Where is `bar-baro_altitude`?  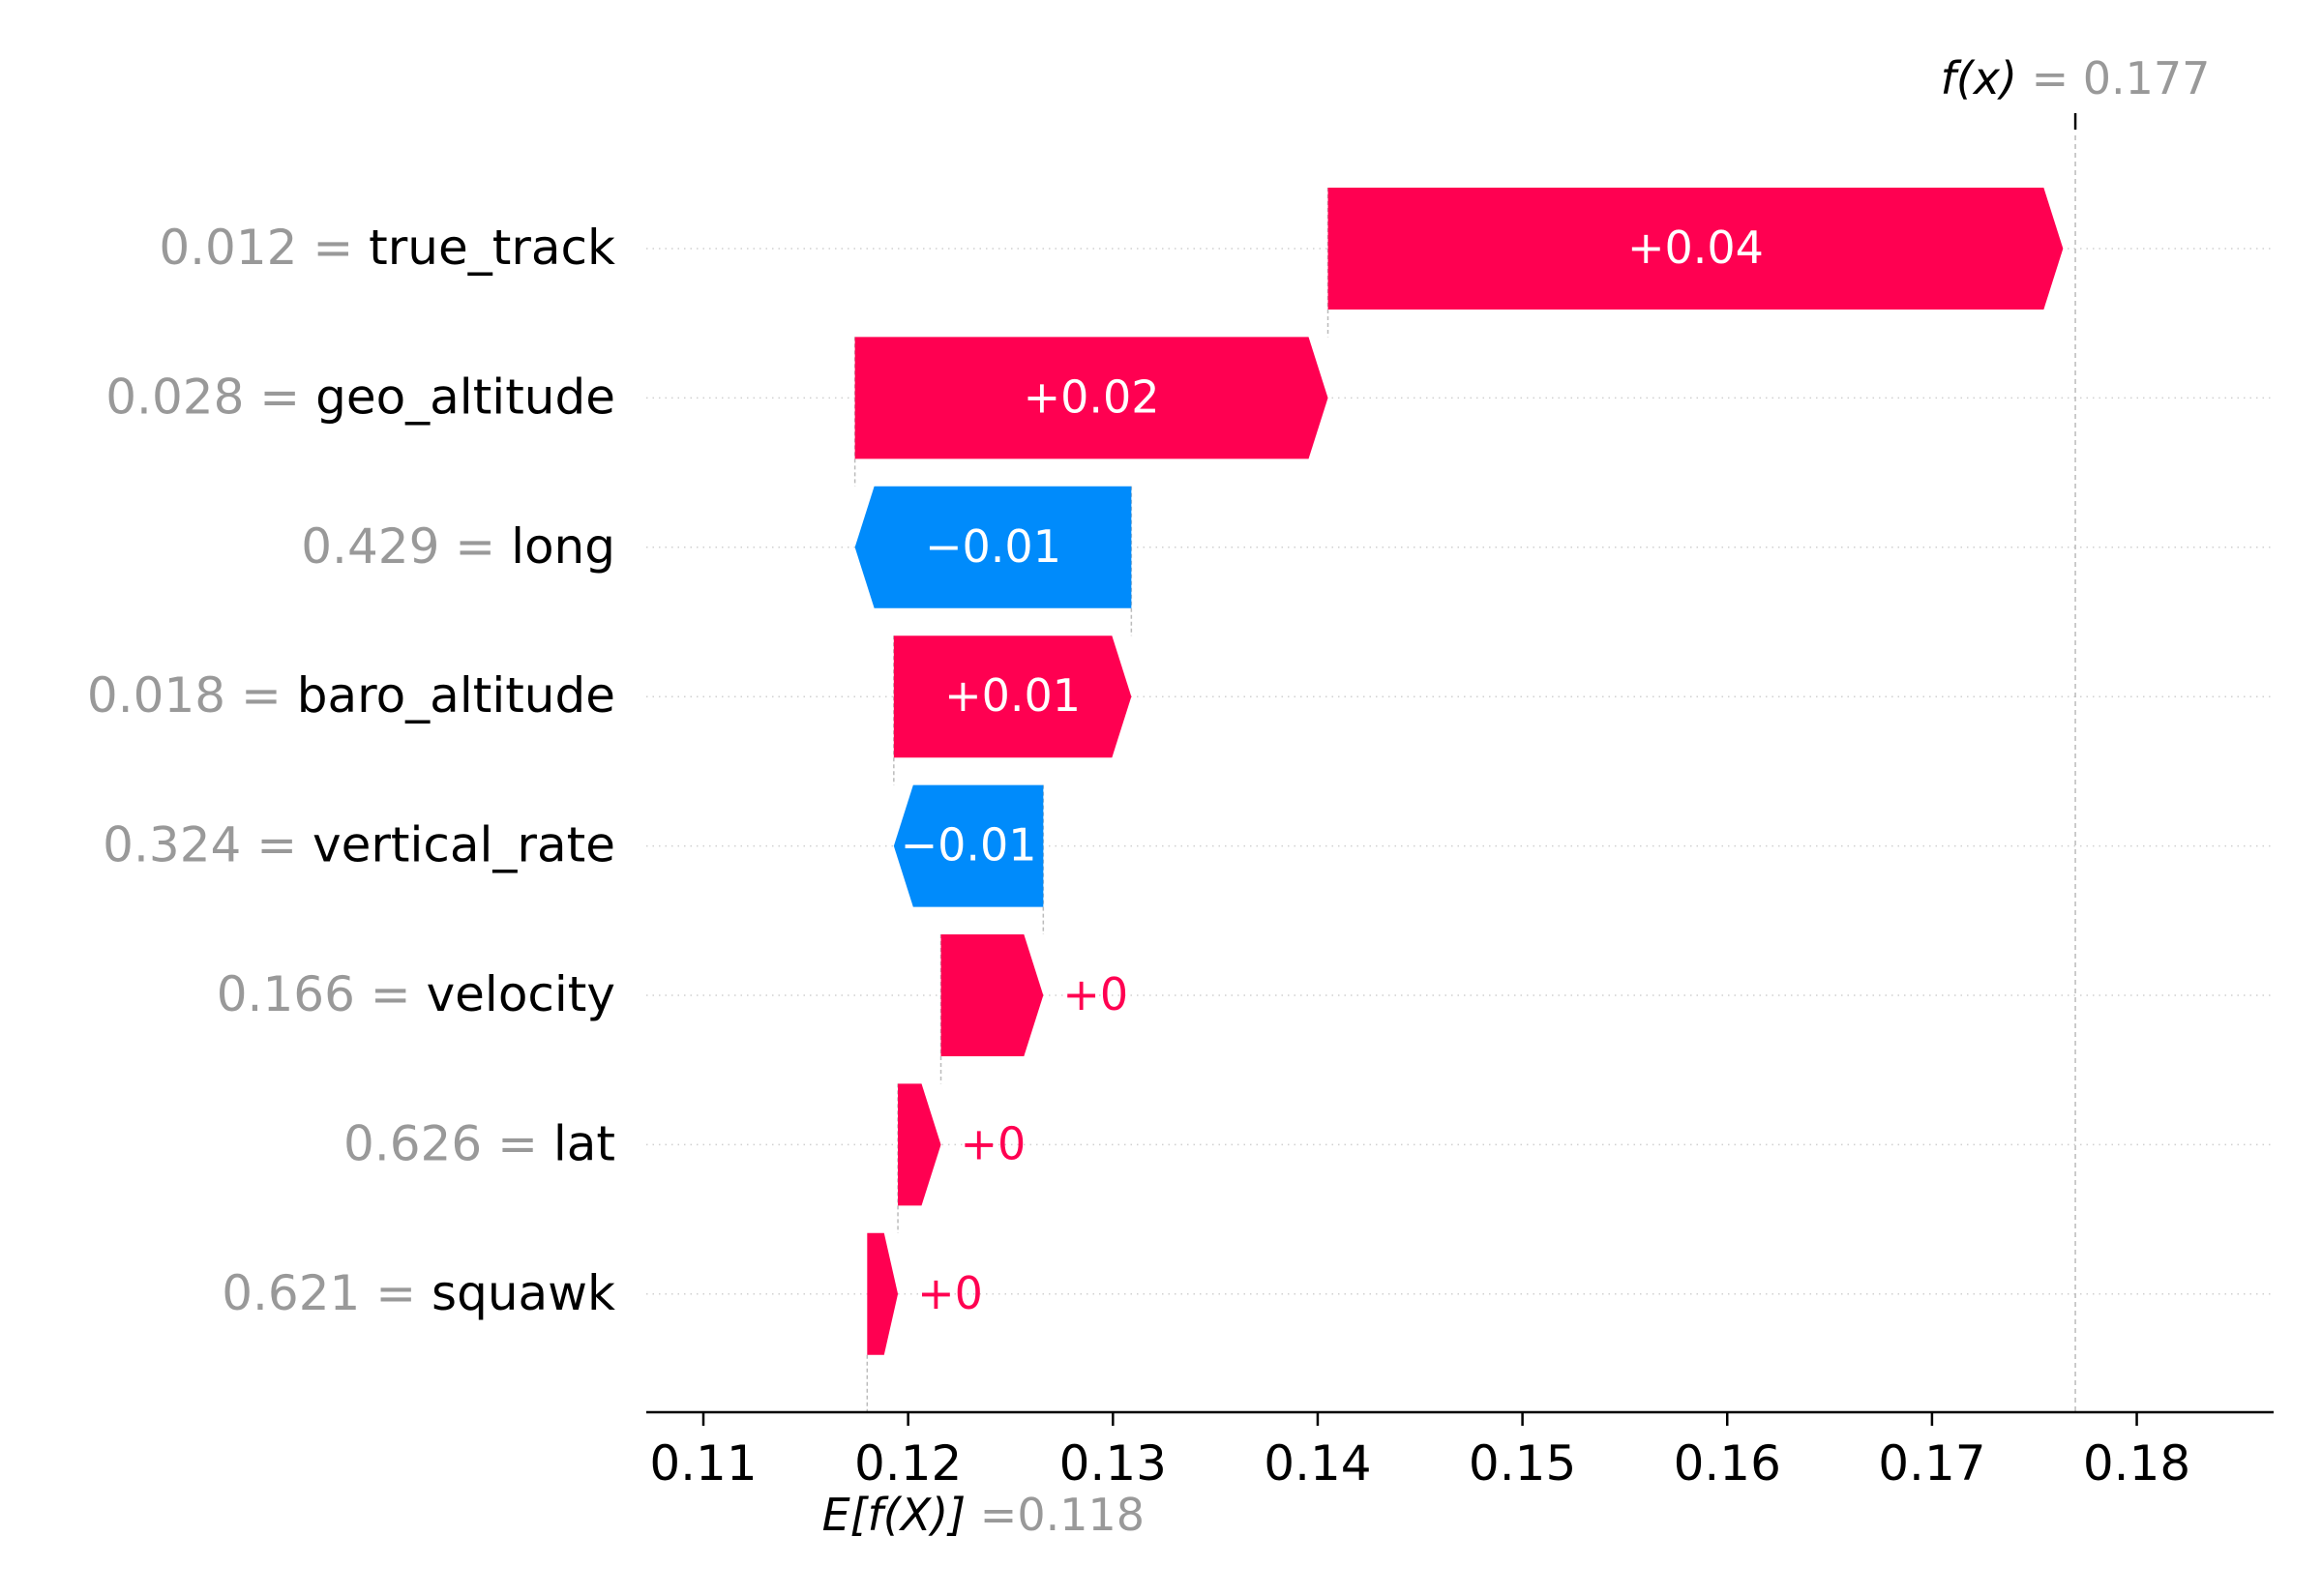 bar-baro_altitude is located at coordinates (1012, 696).